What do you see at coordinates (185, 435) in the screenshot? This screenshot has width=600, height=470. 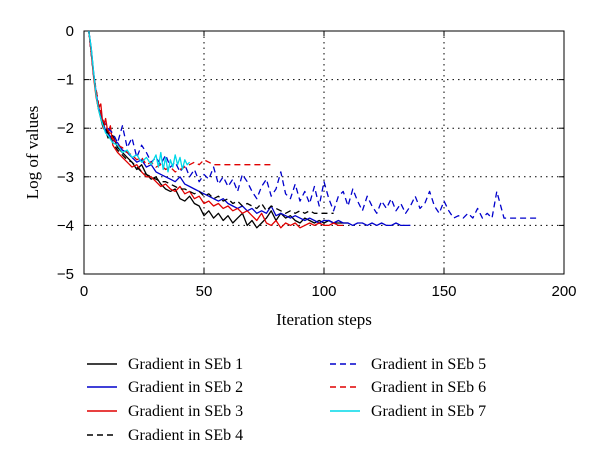 I see `legend-label-4: Gradient in SEb 4` at bounding box center [185, 435].